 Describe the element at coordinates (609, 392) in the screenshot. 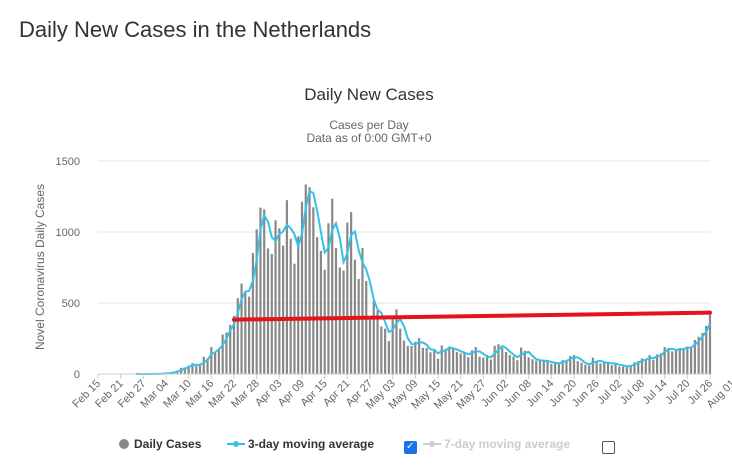

I see `x-tick-label: Jul 02` at that location.